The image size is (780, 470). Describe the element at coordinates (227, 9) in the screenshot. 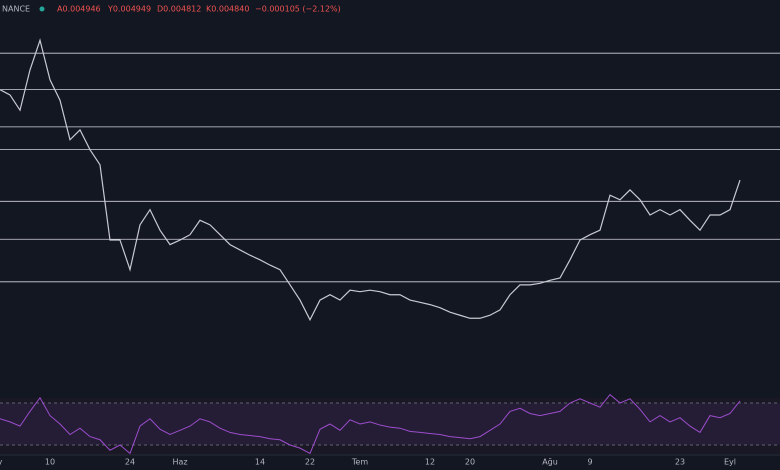

I see `close: K0.004840` at that location.